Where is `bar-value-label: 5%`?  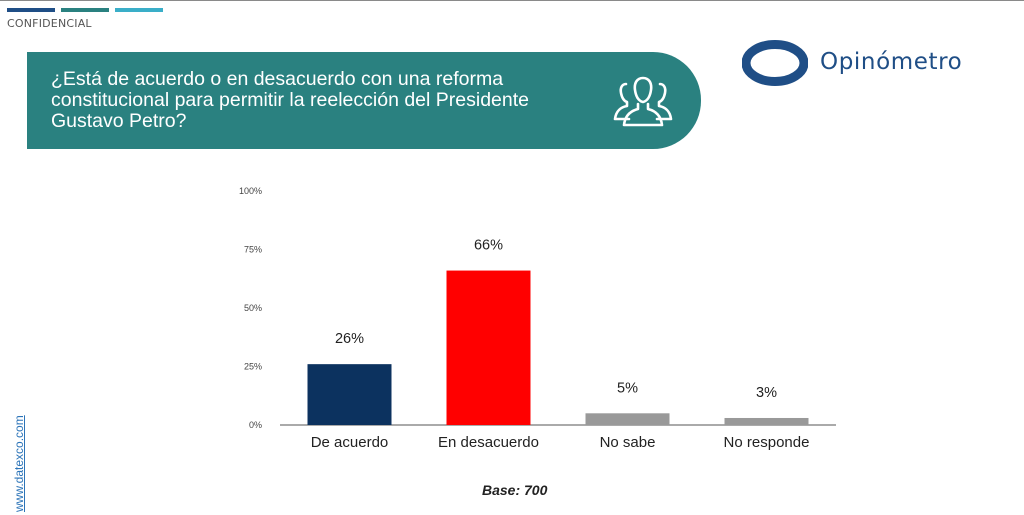
bar-value-label: 5% is located at coordinates (627, 388).